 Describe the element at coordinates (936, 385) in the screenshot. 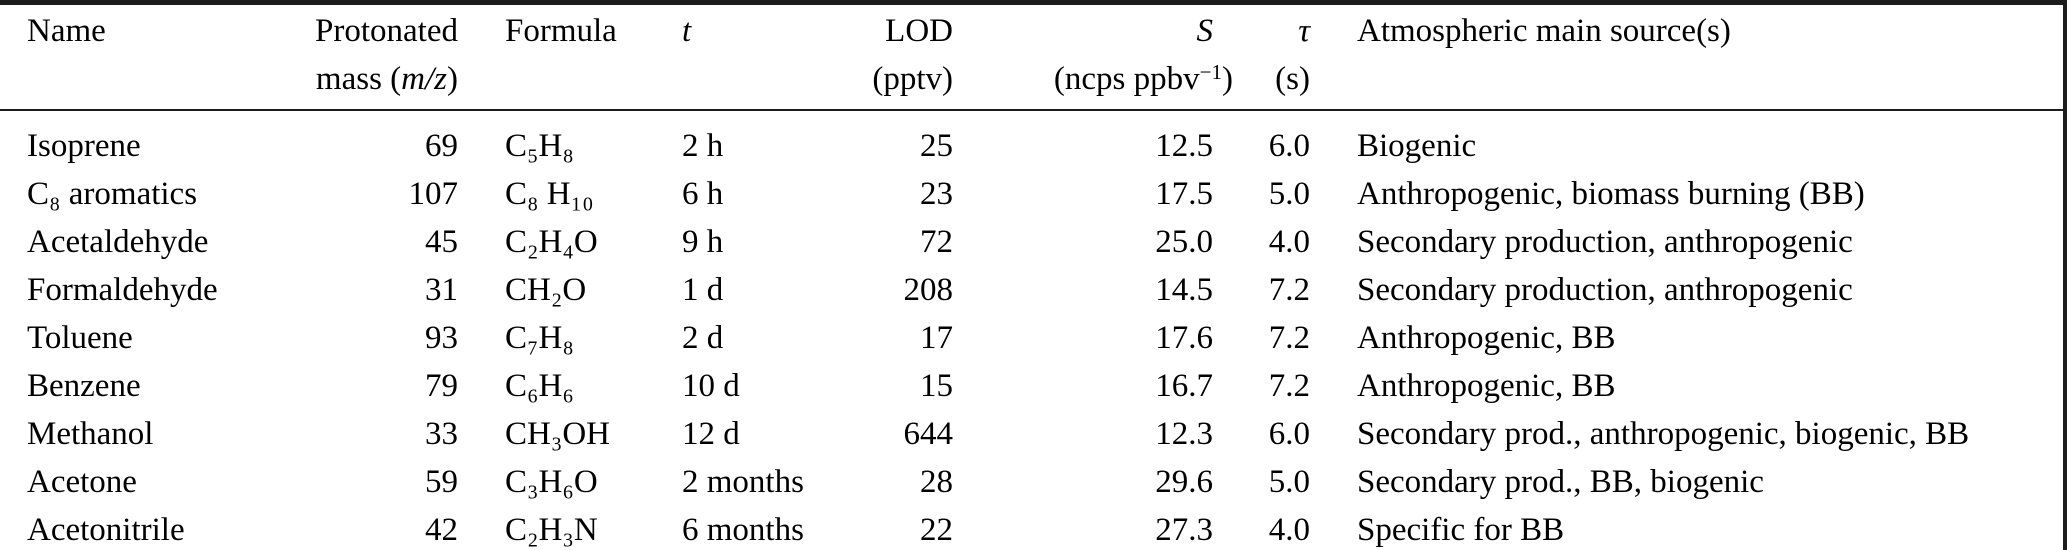

I see `cell-lod: 15` at that location.